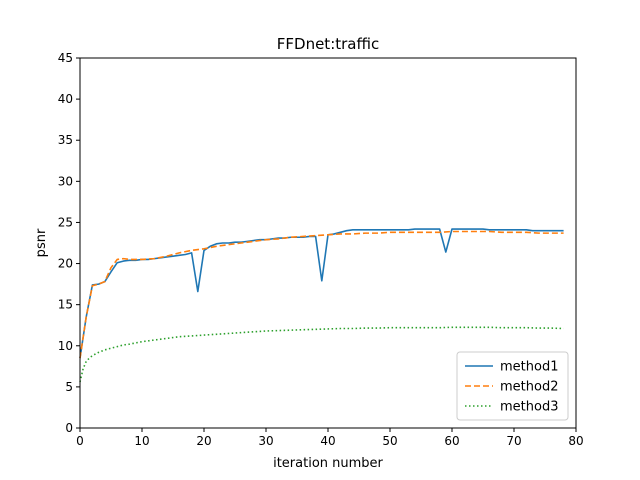 The image size is (640, 480). What do you see at coordinates (65, 99) in the screenshot?
I see `y-tick-label: 40` at bounding box center [65, 99].